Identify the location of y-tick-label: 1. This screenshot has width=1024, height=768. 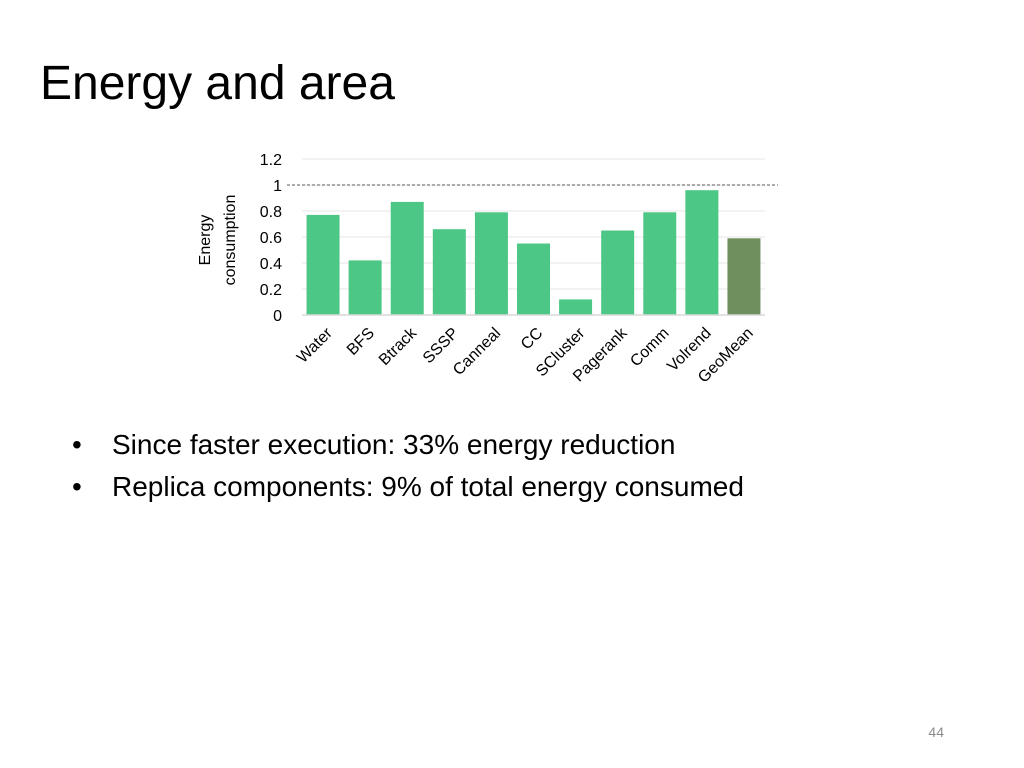
(277, 186).